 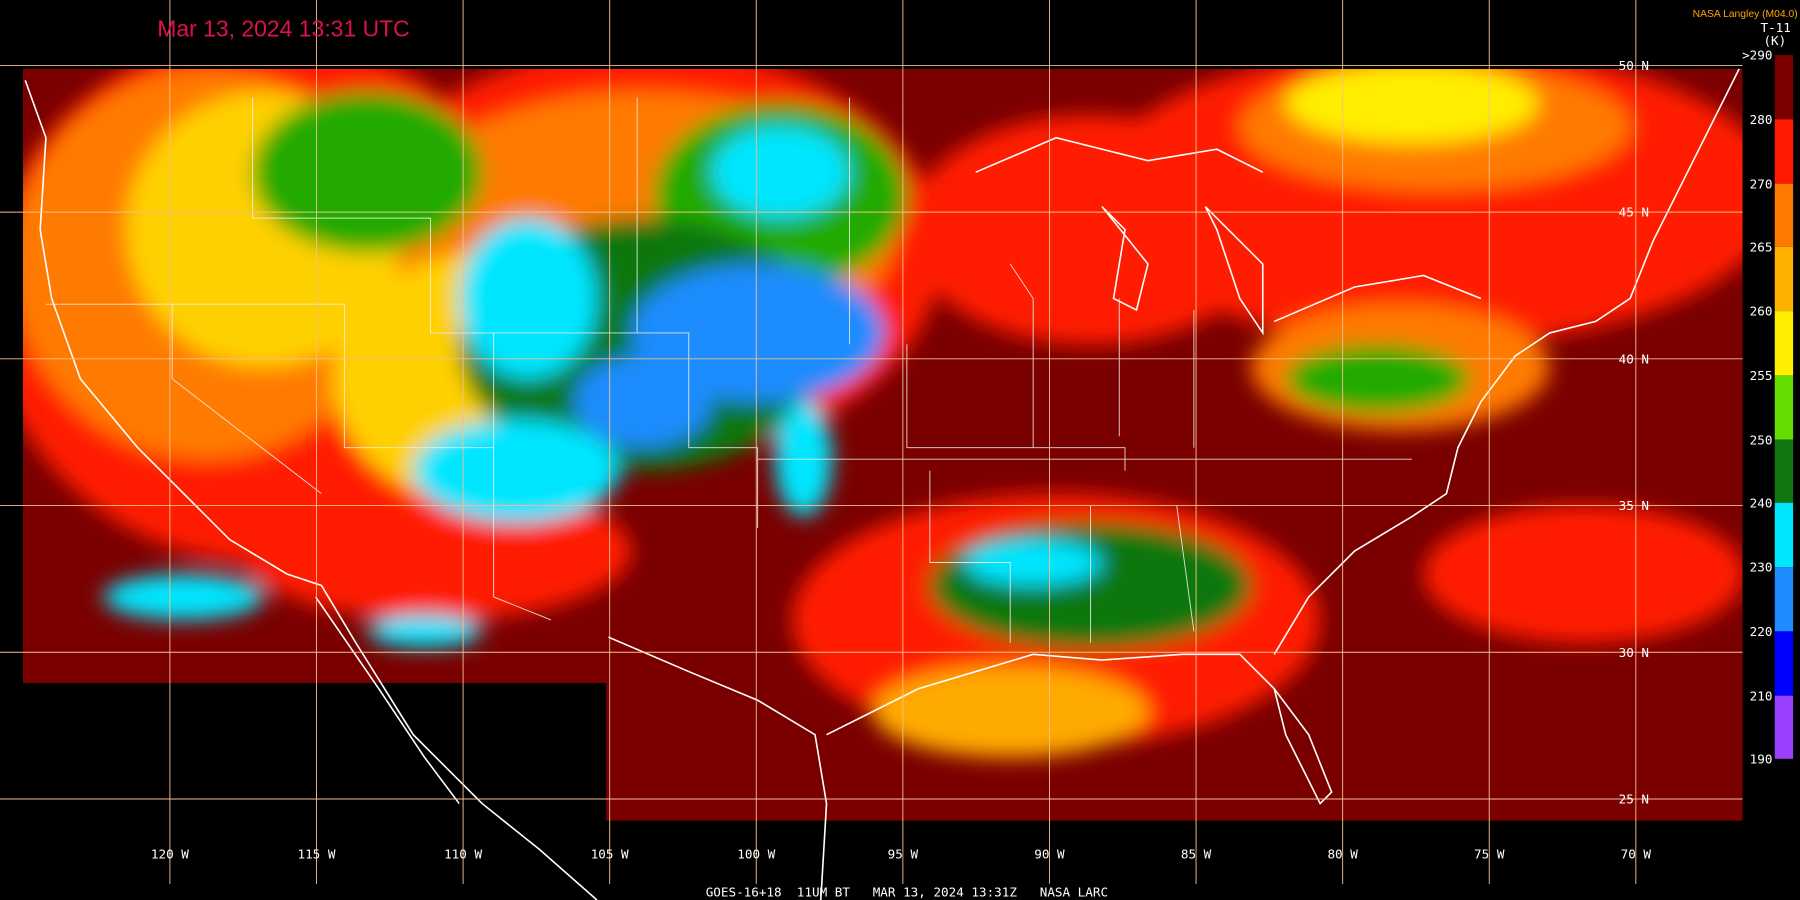 What do you see at coordinates (1634, 358) in the screenshot?
I see `latitude-label: 40 N` at bounding box center [1634, 358].